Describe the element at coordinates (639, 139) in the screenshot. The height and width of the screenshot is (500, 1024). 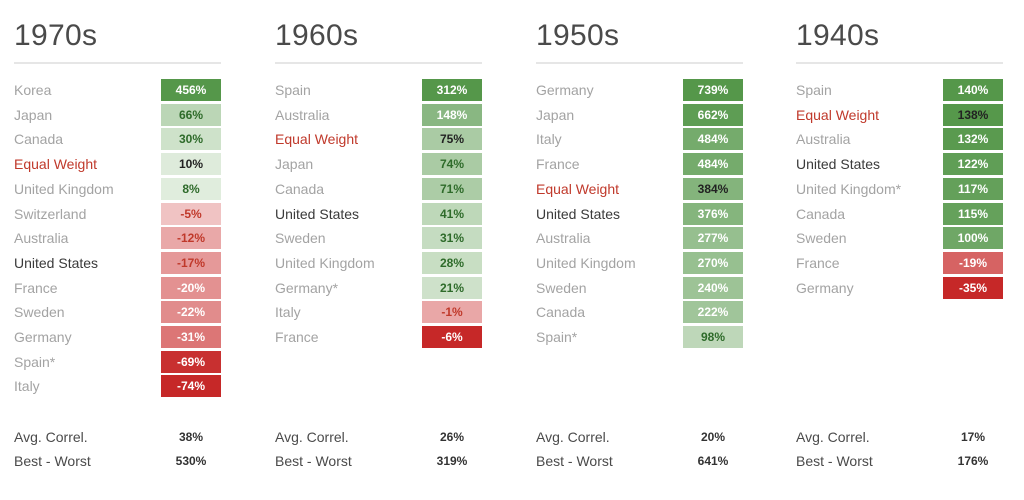
I see `table-row: Italy 484%` at that location.